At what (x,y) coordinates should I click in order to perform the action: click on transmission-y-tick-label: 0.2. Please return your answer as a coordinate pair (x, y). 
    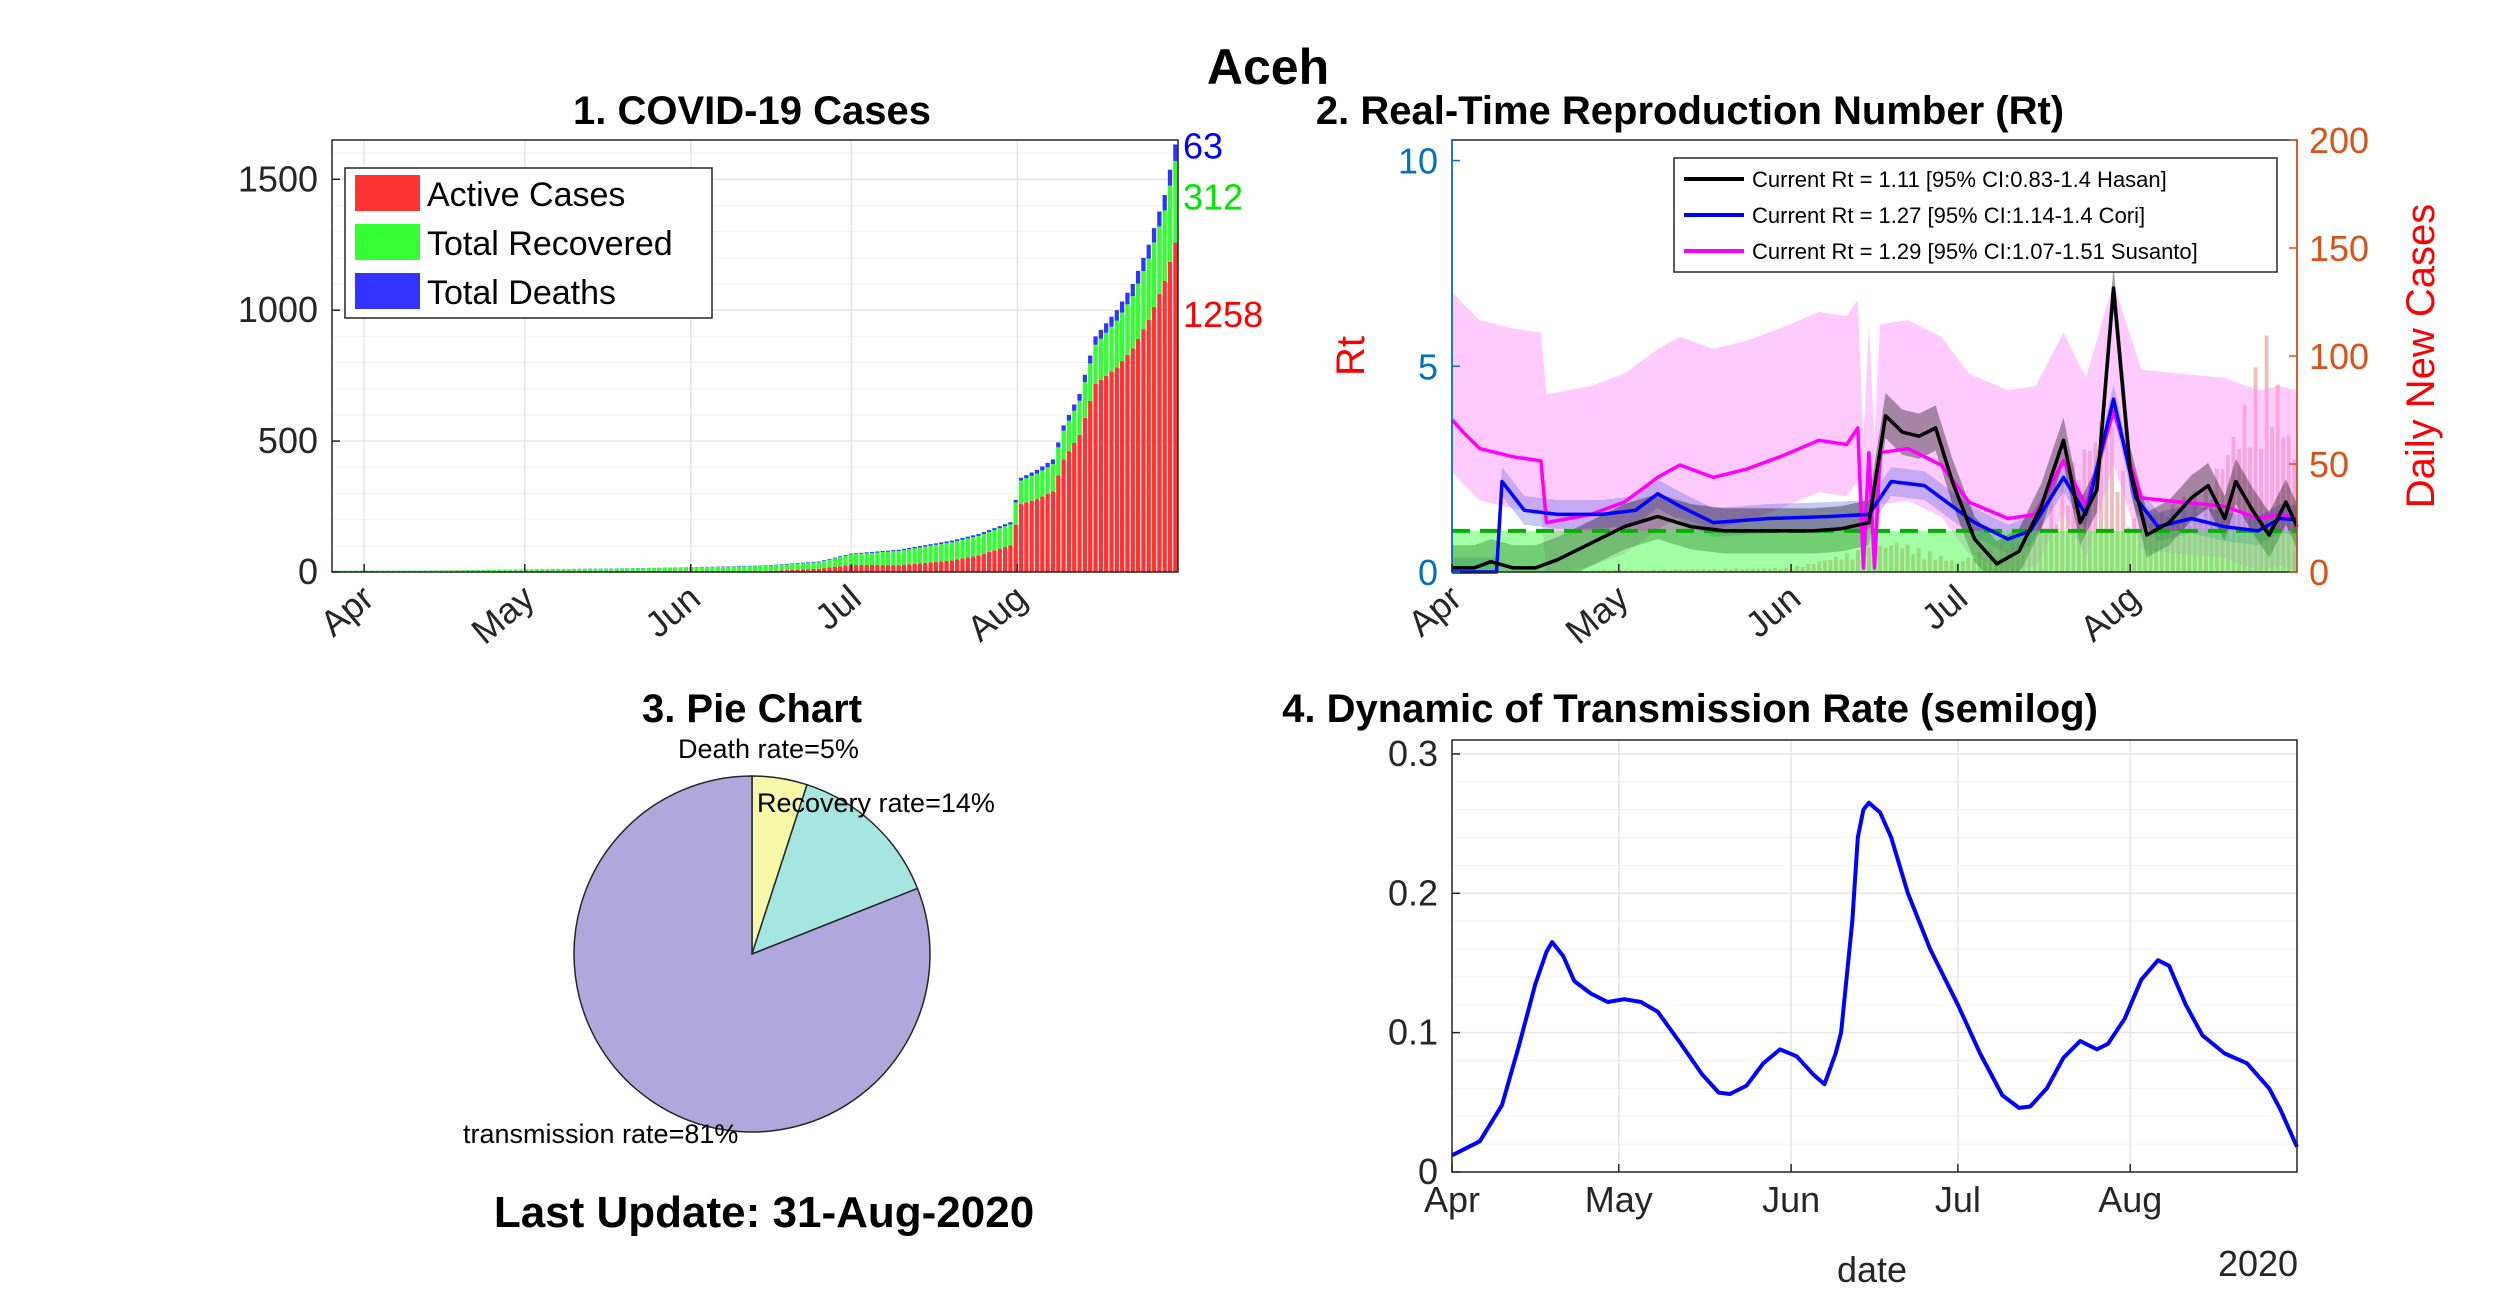
    Looking at the image, I should click on (1413, 892).